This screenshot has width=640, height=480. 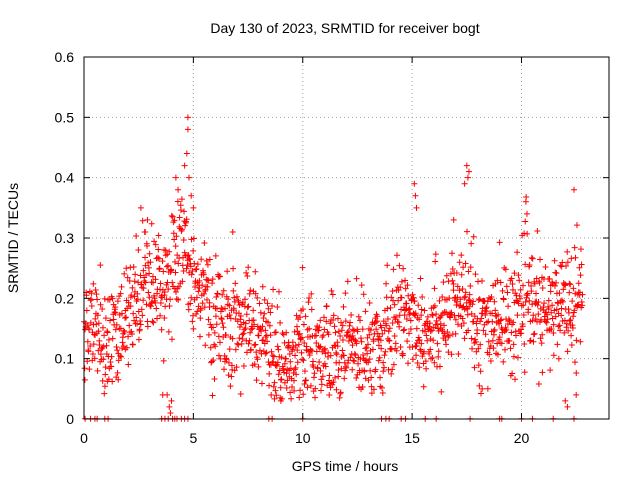 What do you see at coordinates (65, 238) in the screenshot?
I see `y-tick-label: 0.3` at bounding box center [65, 238].